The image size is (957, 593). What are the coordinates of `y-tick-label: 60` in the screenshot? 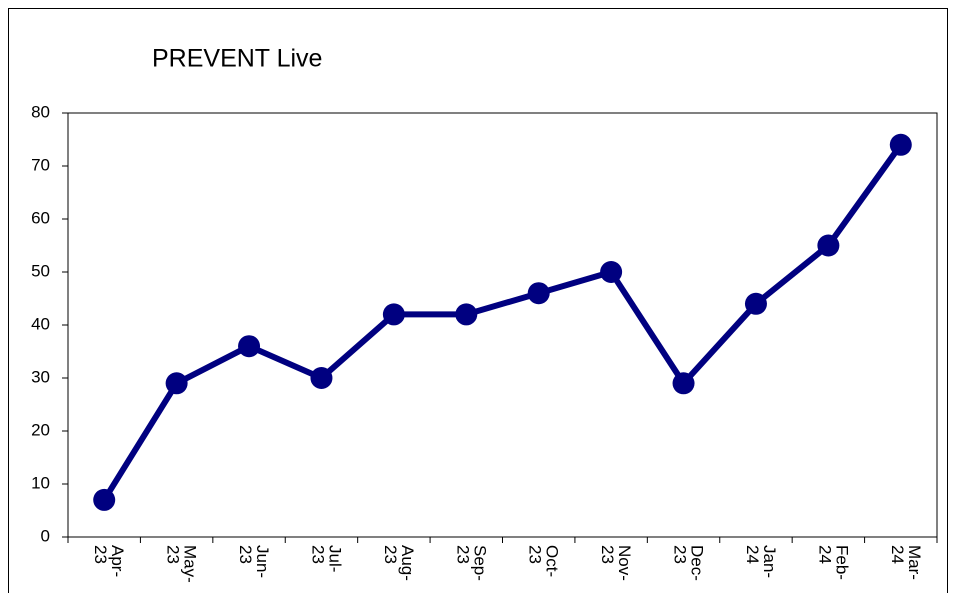 It's located at (40, 217).